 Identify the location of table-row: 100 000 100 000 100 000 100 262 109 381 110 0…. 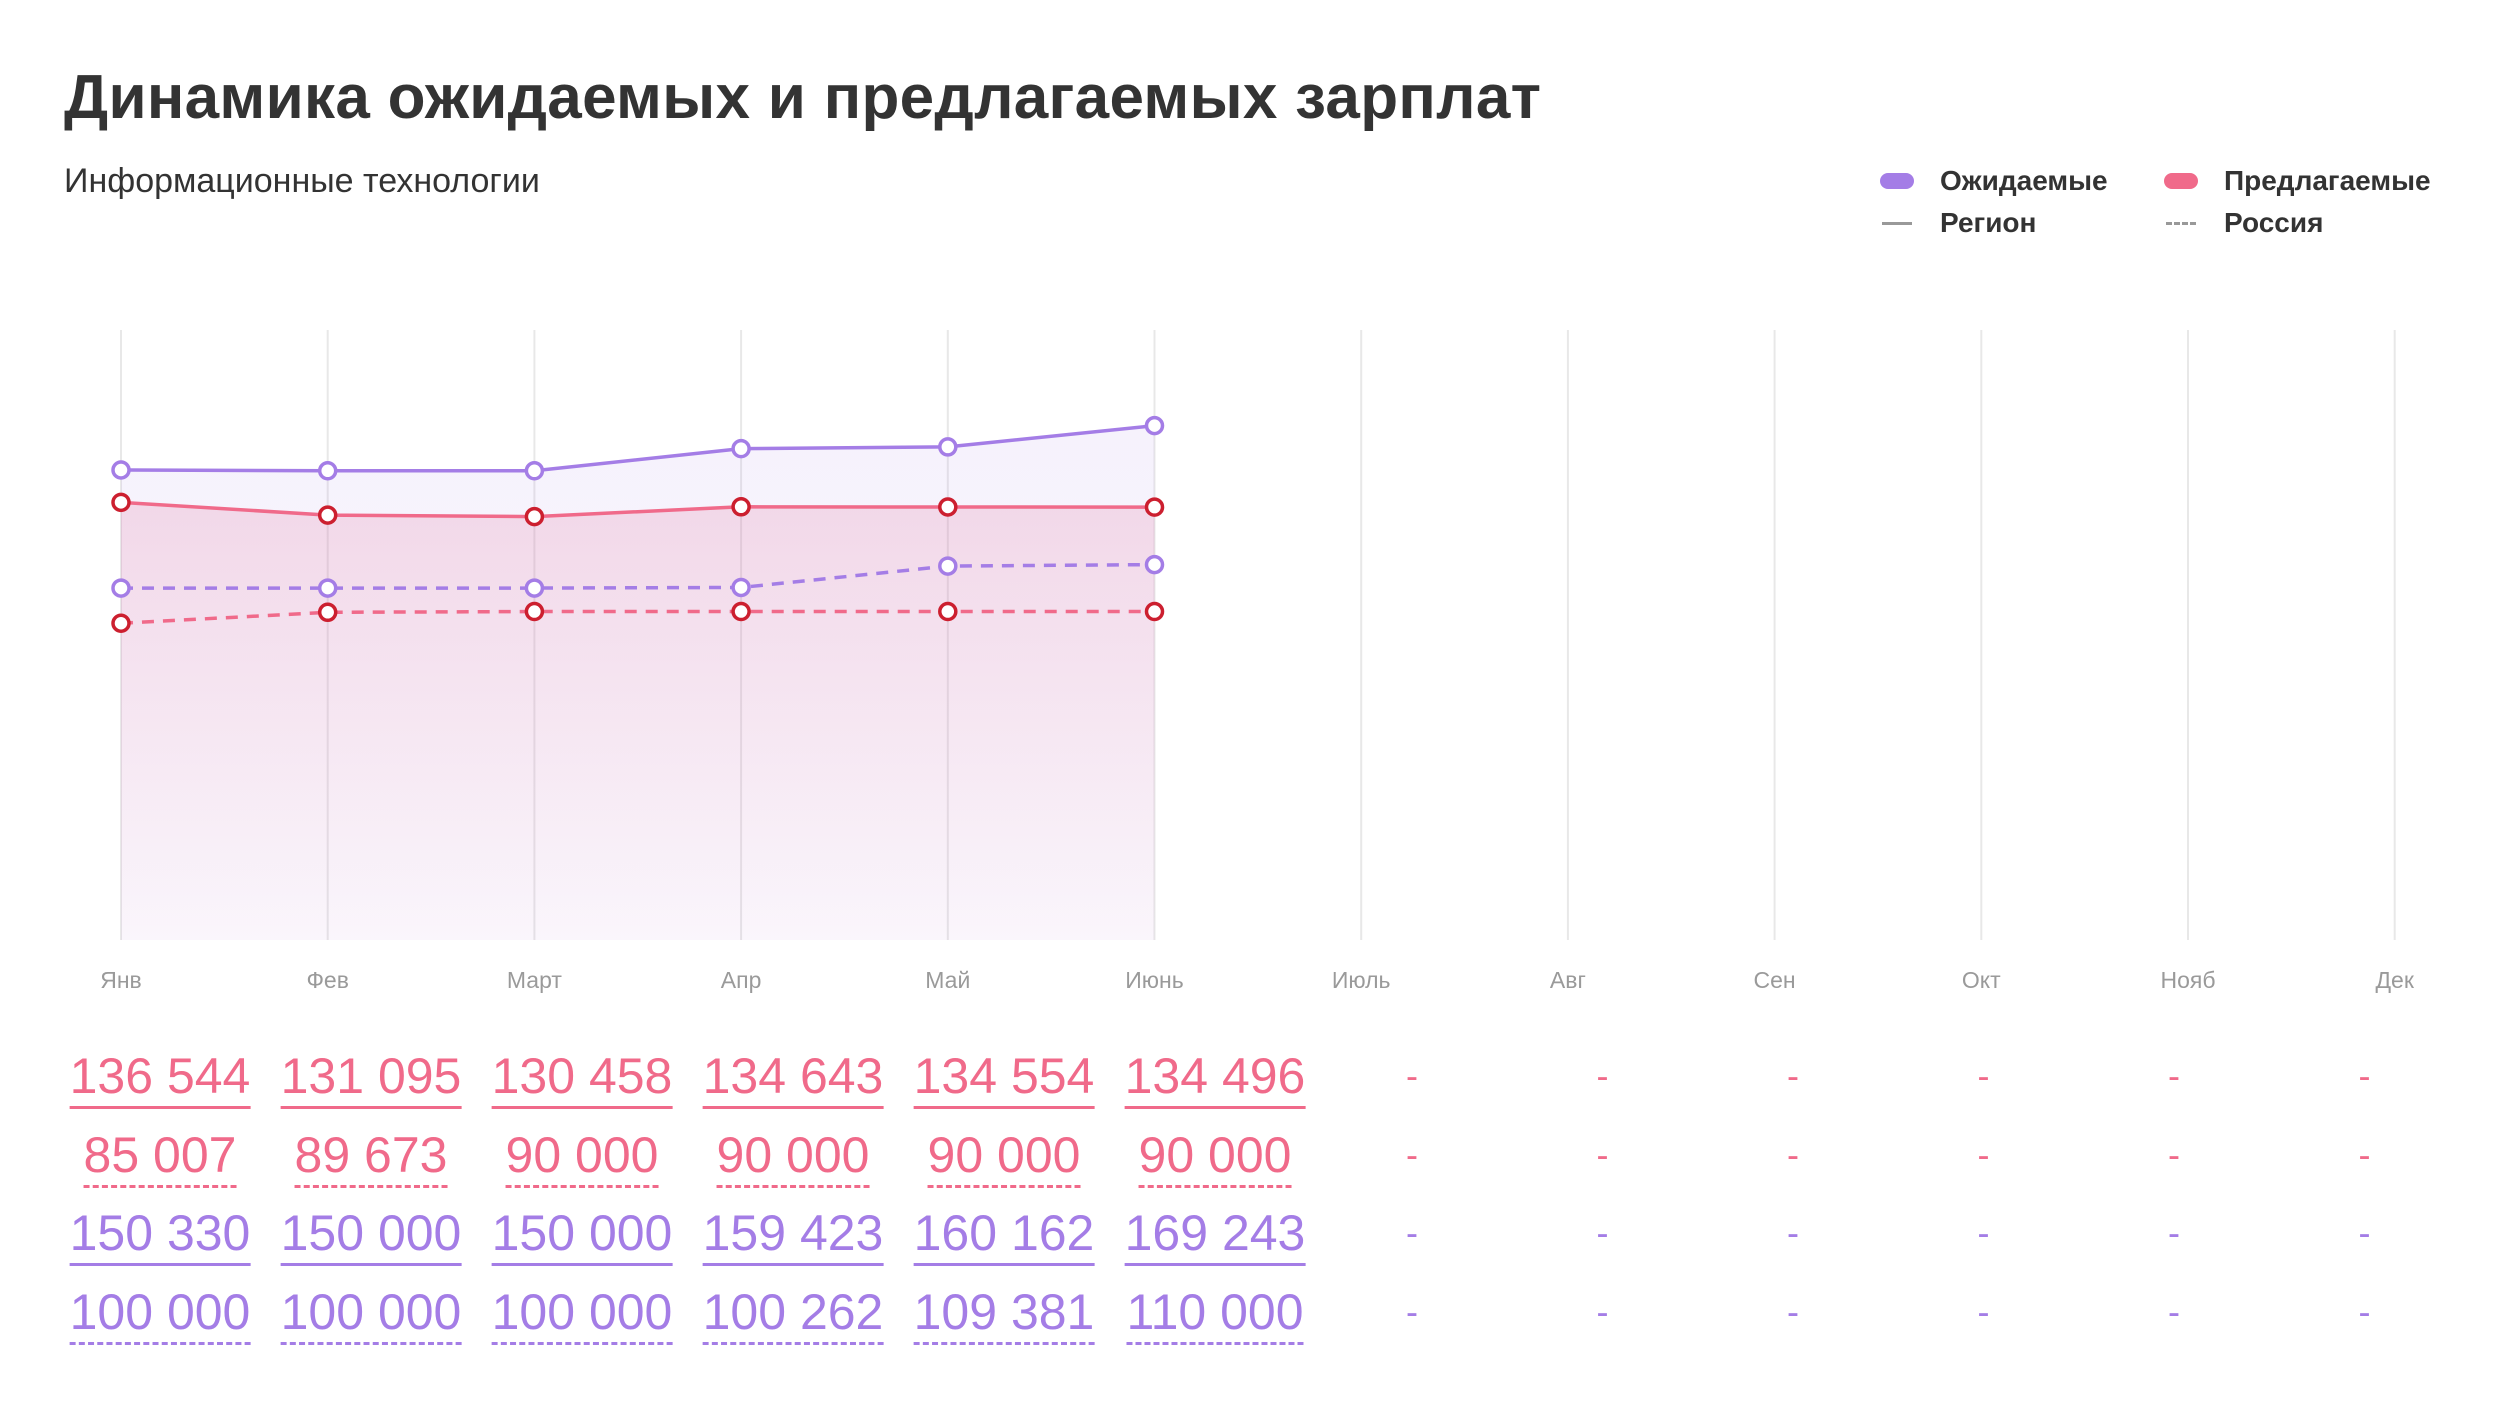
(1250, 1317).